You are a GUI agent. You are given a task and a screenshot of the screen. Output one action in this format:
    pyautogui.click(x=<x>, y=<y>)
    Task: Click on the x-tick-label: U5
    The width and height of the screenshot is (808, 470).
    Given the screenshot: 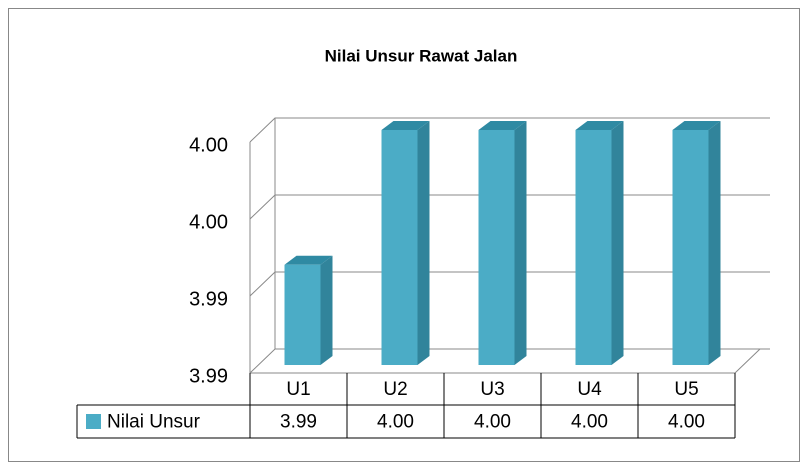 What is the action you would take?
    pyautogui.click(x=686, y=389)
    